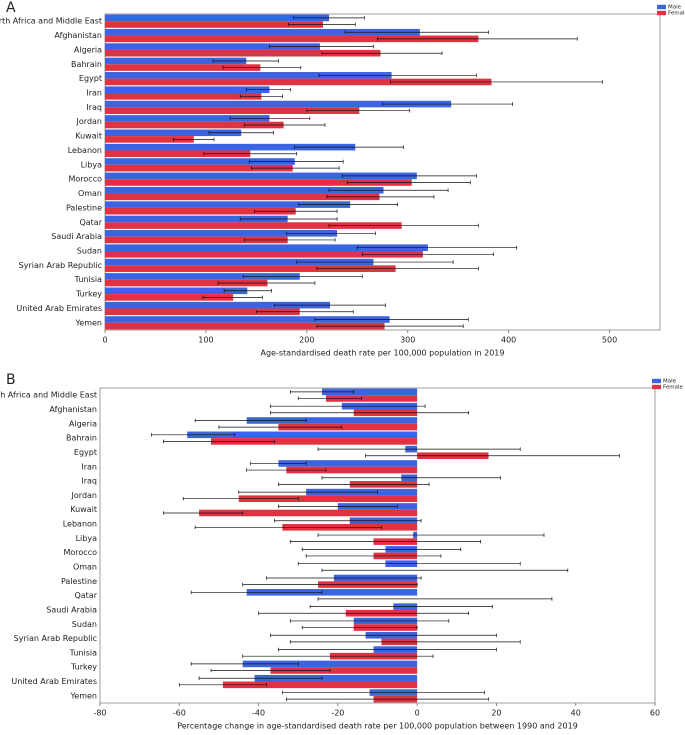  Describe the element at coordinates (407, 340) in the screenshot. I see `x-tick-label: 300` at that location.